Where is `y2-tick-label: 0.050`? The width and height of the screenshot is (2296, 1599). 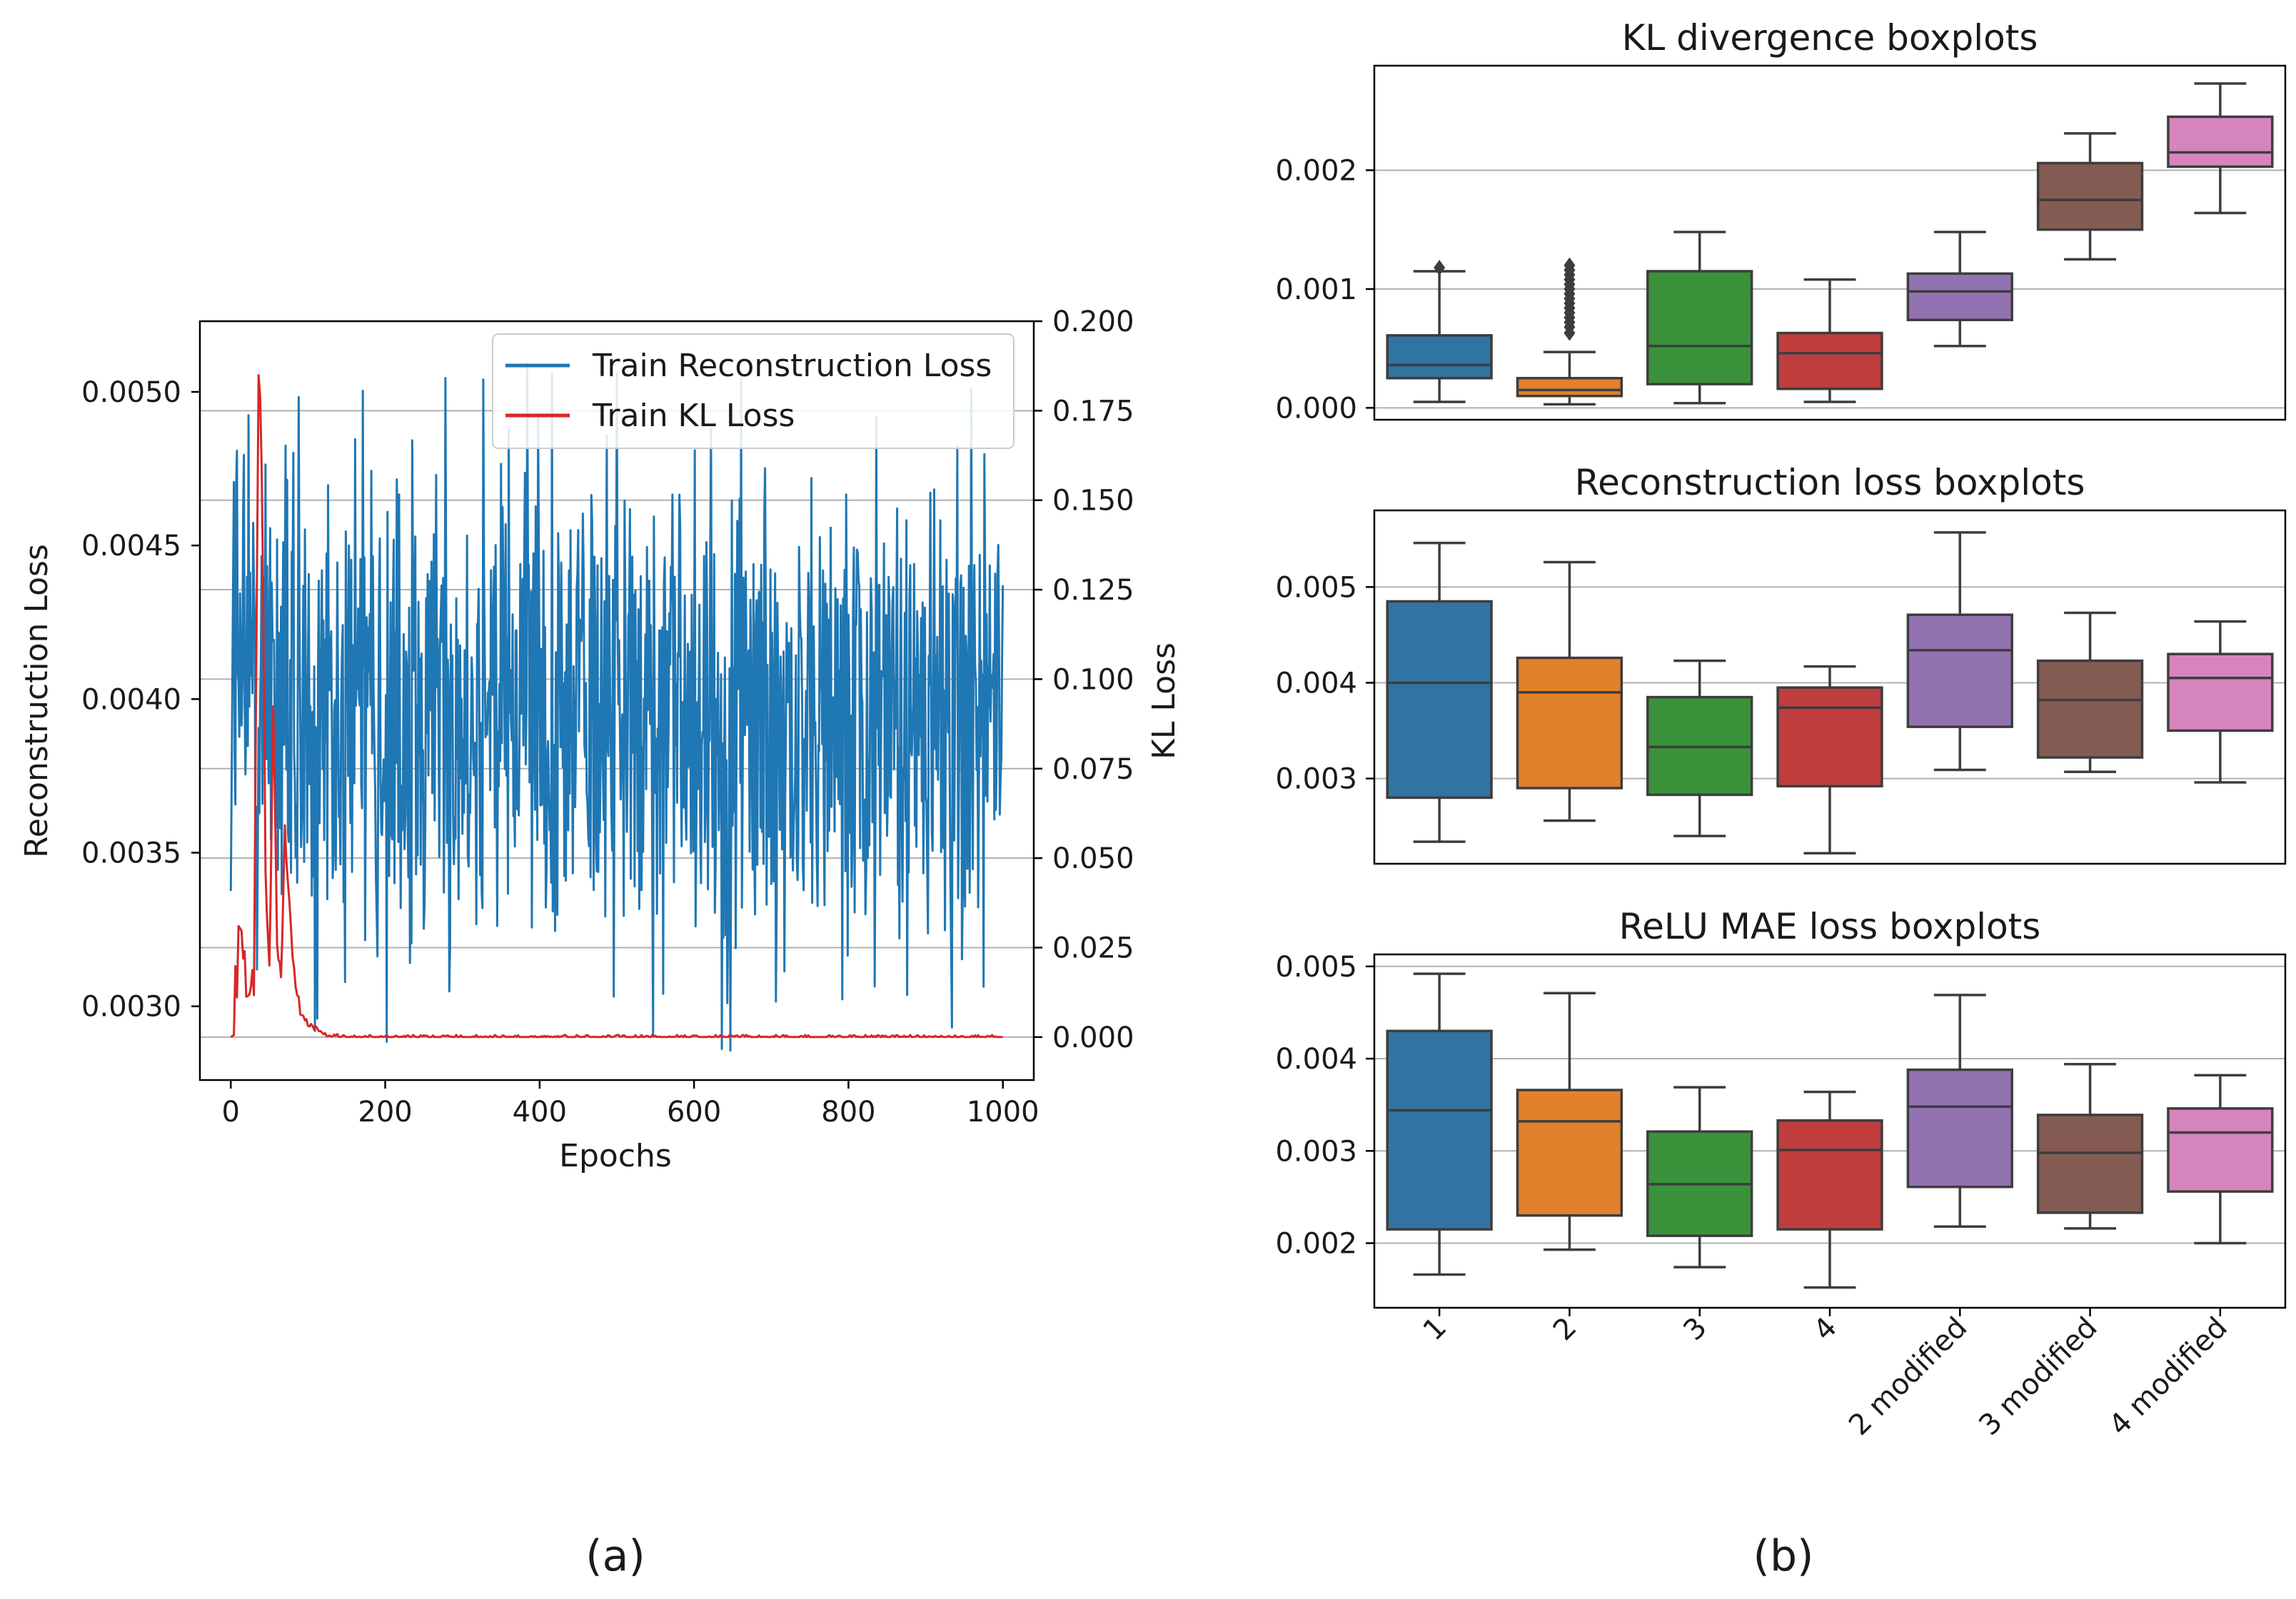 y2-tick-label: 0.050 is located at coordinates (1093, 858).